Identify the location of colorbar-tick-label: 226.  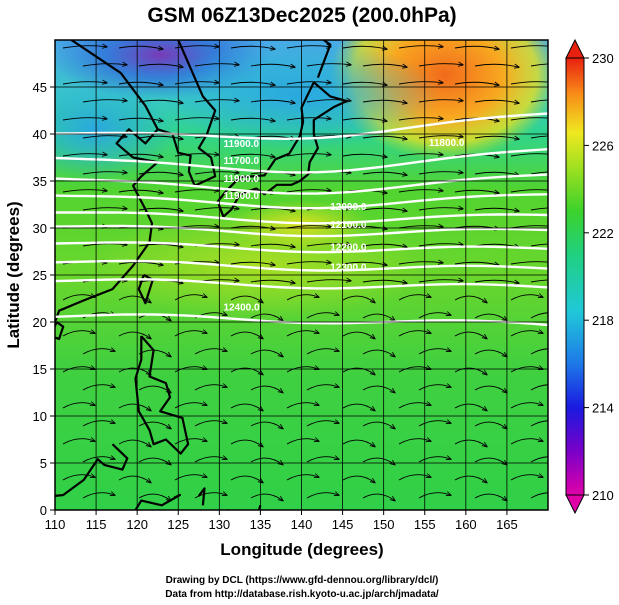
(603, 145).